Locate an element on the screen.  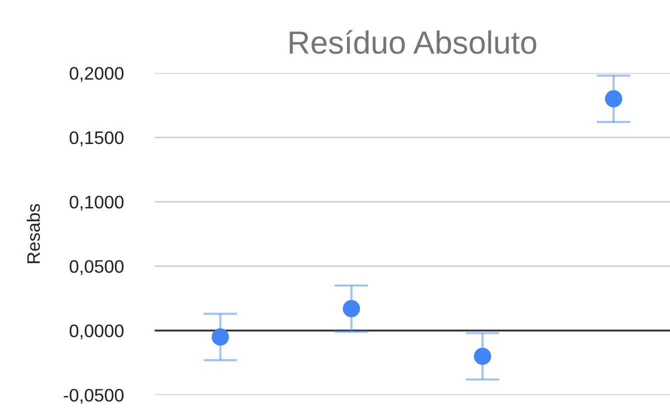
y-tick-label: 0,1500 is located at coordinates (97, 138).